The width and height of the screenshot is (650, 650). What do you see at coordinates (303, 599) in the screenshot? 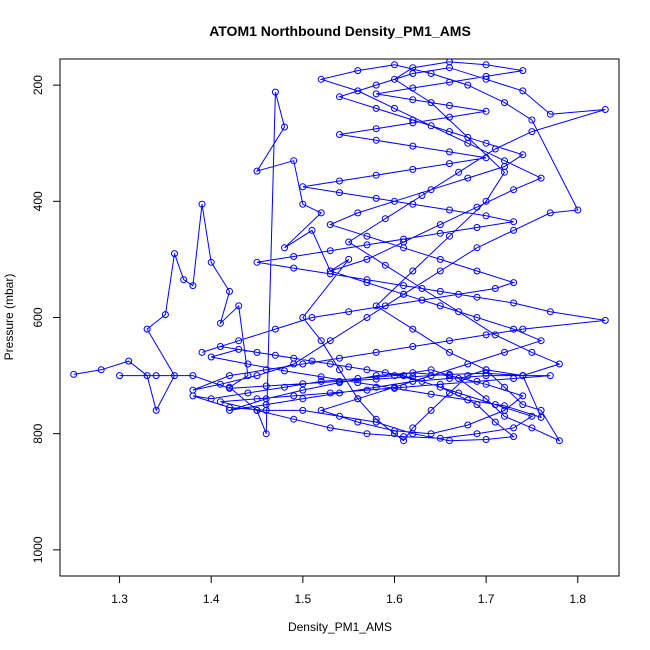
I see `x-tick-label: 1.5` at bounding box center [303, 599].